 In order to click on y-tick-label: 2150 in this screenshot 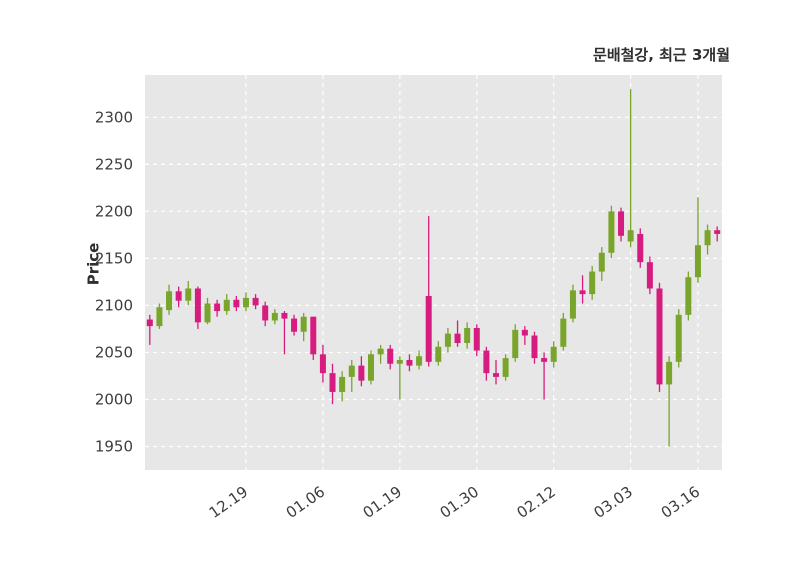, I will do `click(114, 258)`.